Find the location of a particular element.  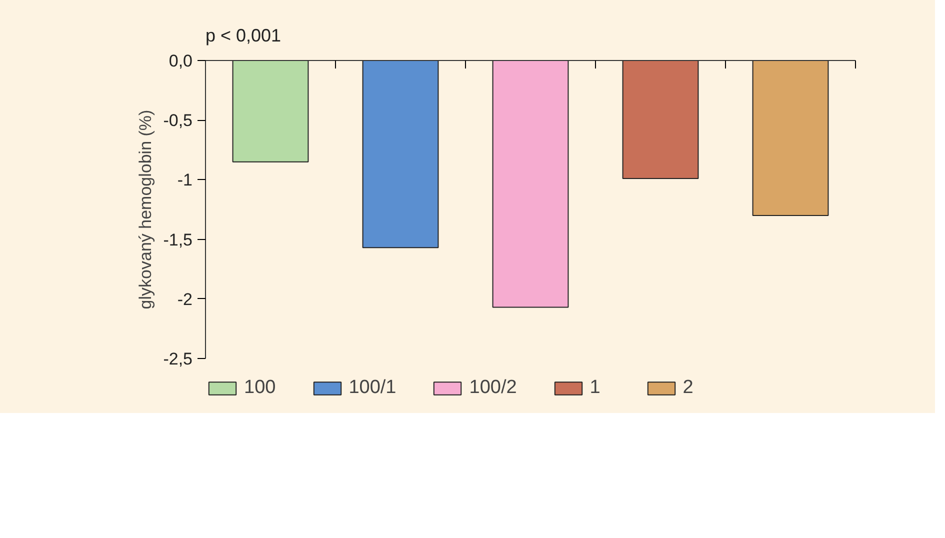

y-axis-title: glykovaný hemoglobin (%) is located at coordinates (146, 210).